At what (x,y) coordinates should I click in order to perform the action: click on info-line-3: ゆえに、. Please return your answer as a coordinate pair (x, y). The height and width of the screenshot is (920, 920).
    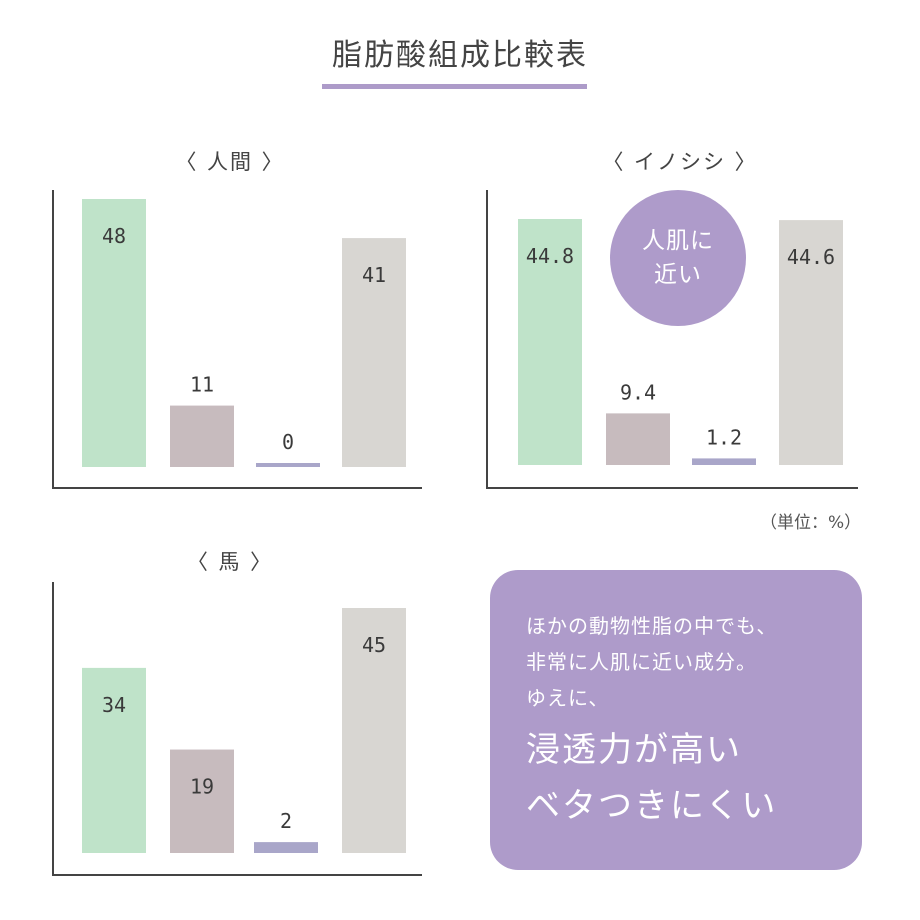
    Looking at the image, I should click on (568, 698).